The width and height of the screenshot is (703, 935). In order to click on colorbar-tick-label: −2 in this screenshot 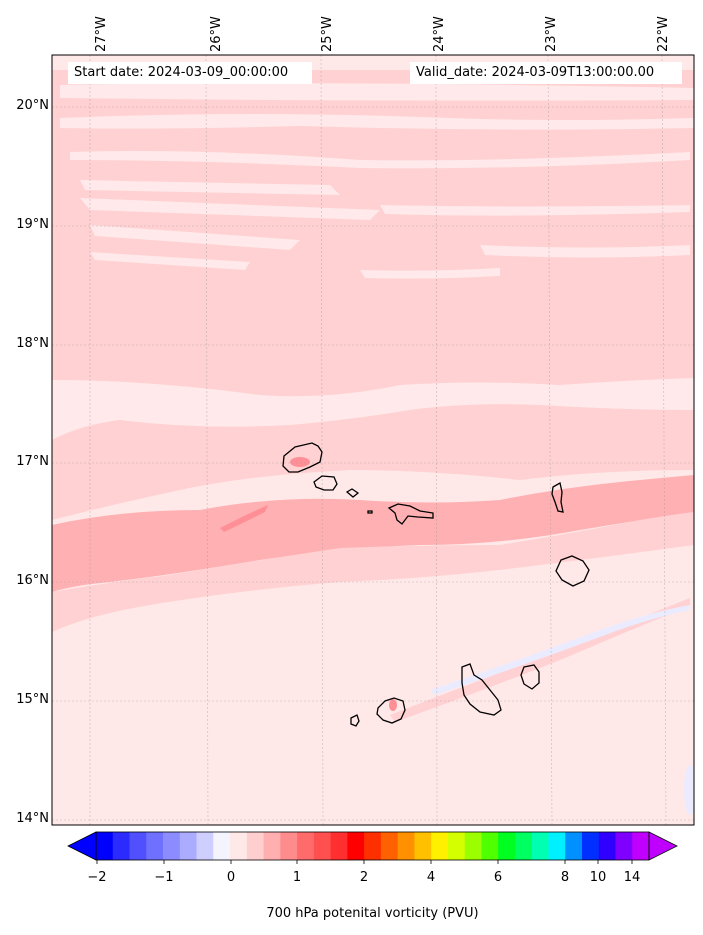, I will do `click(97, 877)`.